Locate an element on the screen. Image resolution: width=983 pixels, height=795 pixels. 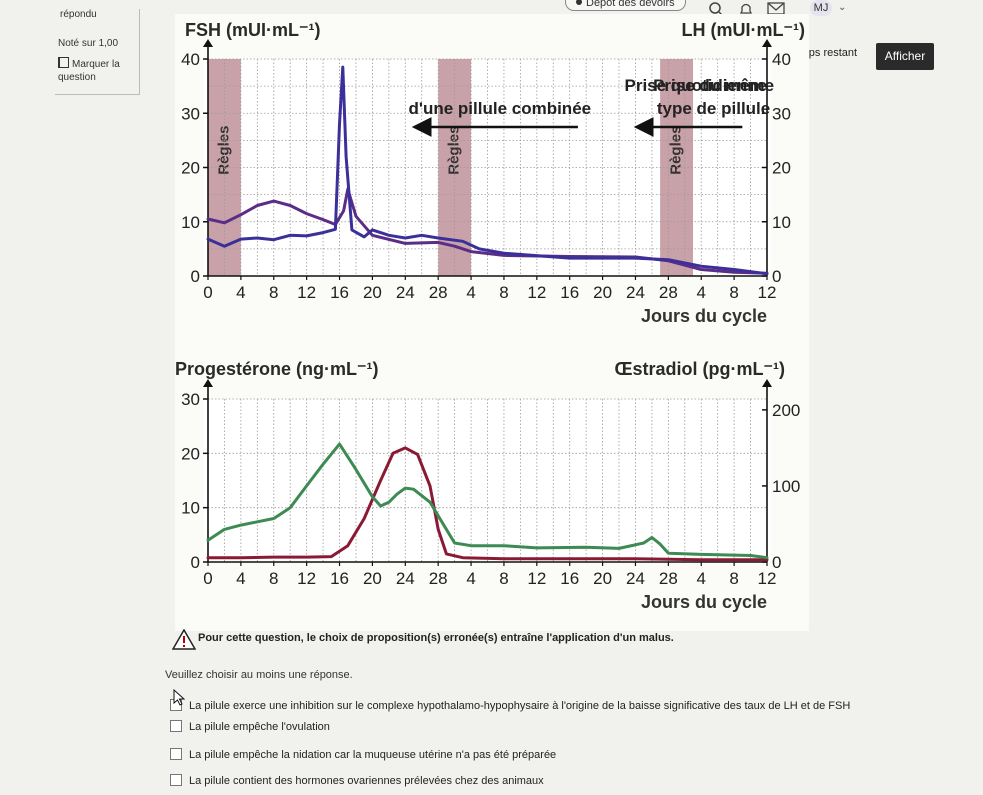
option-4-checkbox is located at coordinates (176, 780).